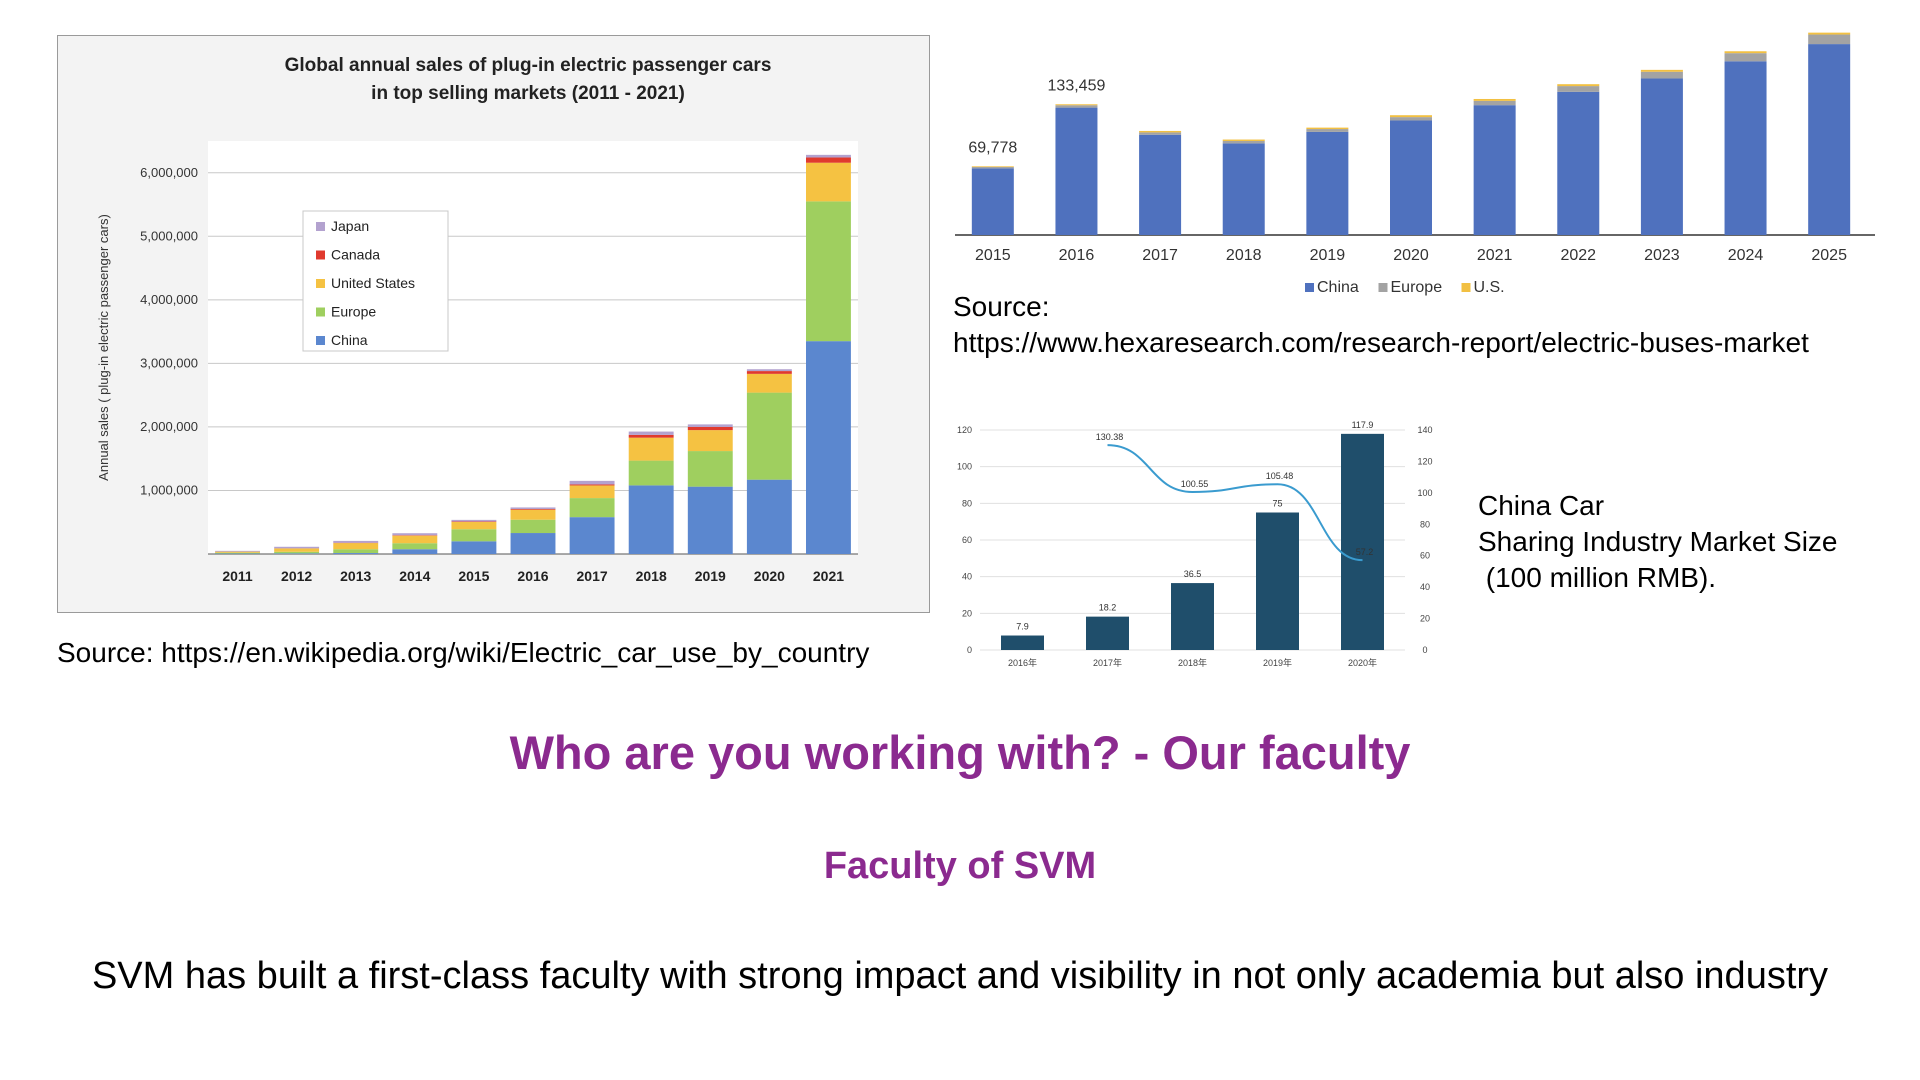 Image resolution: width=1920 pixels, height=1080 pixels. Describe the element at coordinates (964, 430) in the screenshot. I see `left-tick-label: 120` at that location.